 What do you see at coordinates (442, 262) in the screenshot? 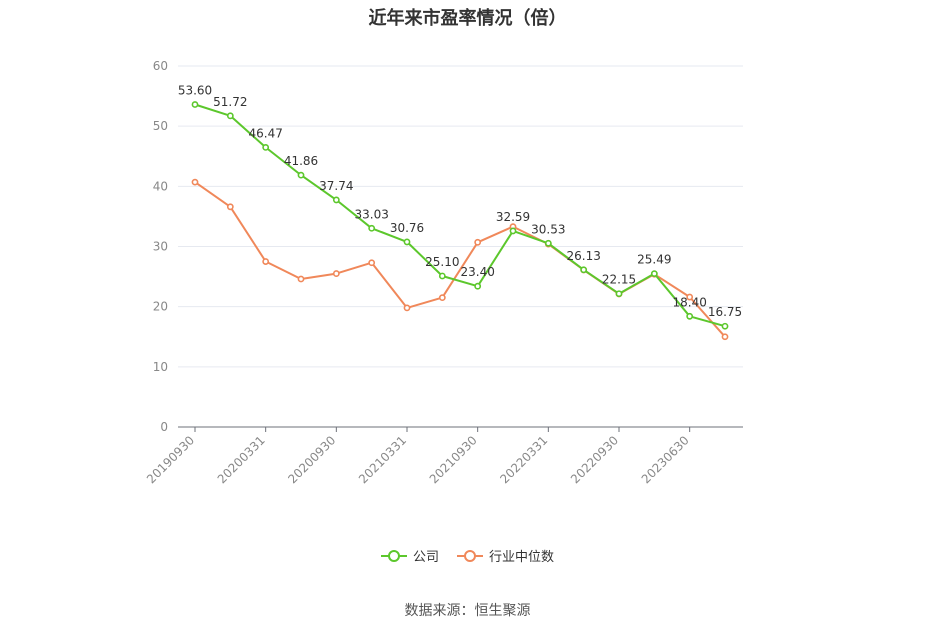
I see `data-label-company: 25.10` at bounding box center [442, 262].